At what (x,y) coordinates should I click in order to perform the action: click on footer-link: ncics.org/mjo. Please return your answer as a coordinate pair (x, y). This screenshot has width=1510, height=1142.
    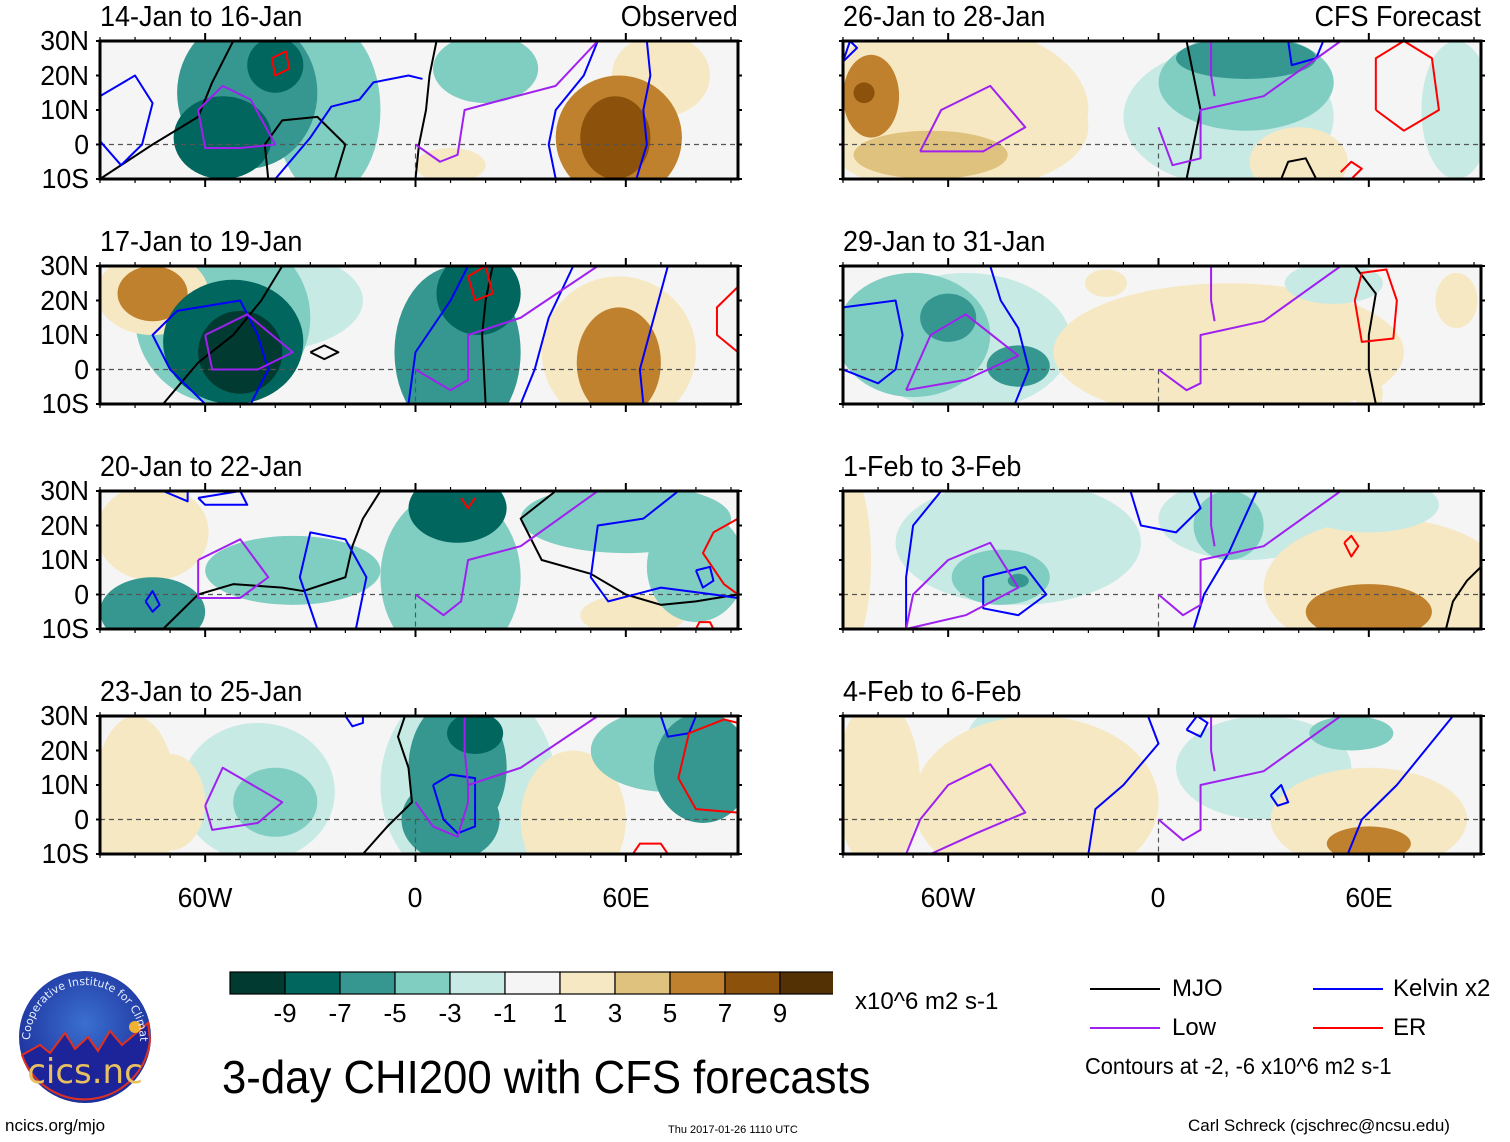
    Looking at the image, I should click on (55, 1125).